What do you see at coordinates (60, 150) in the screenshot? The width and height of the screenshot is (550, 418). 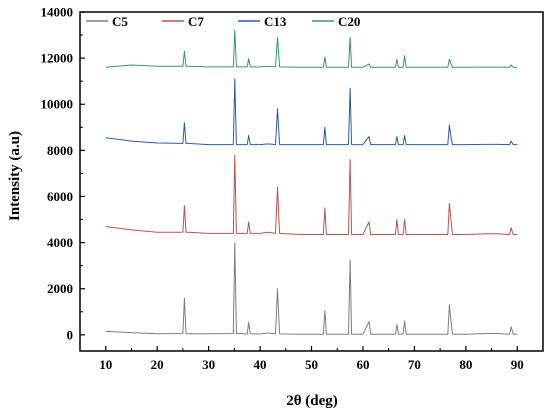 I see `y-tick-label: 8000` at bounding box center [60, 150].